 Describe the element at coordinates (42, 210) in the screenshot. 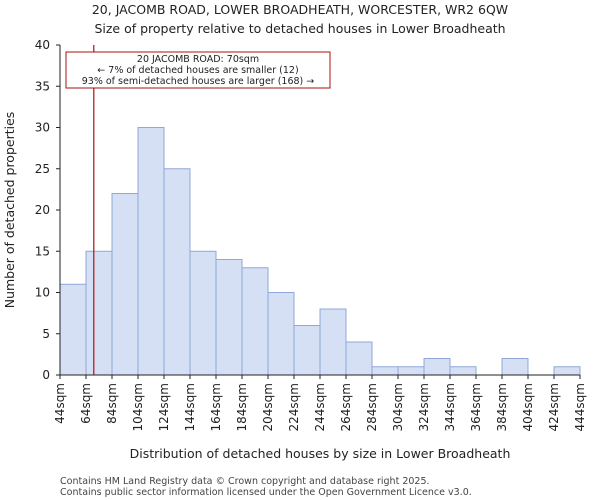

I see `y-tick-label: 20` at that location.